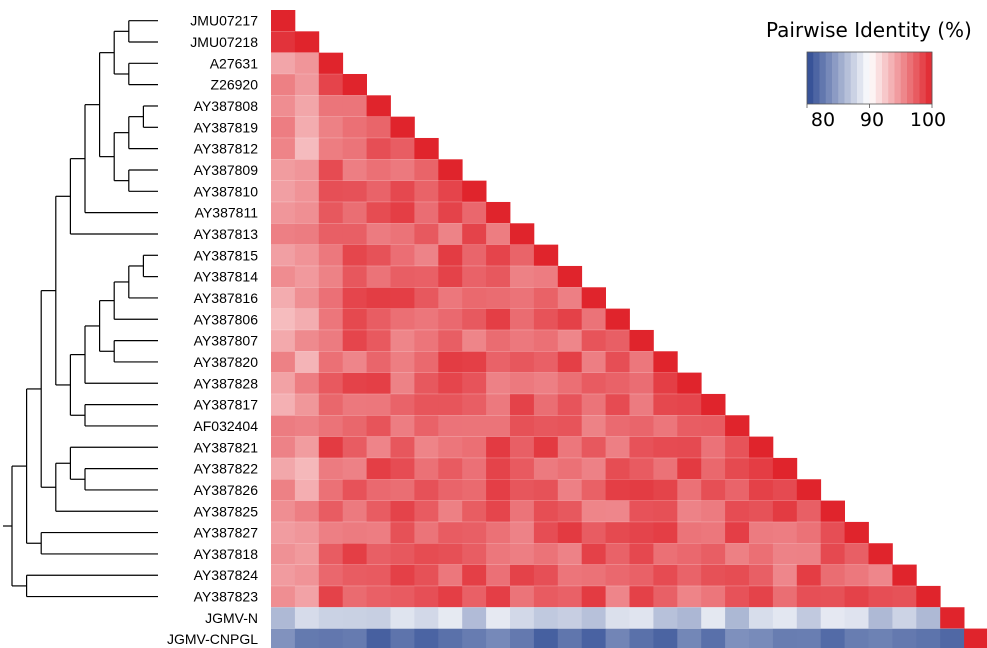 This screenshot has height=648, width=987. What do you see at coordinates (226, 127) in the screenshot?
I see `taxon-label-ay387819: AY387819` at bounding box center [226, 127].